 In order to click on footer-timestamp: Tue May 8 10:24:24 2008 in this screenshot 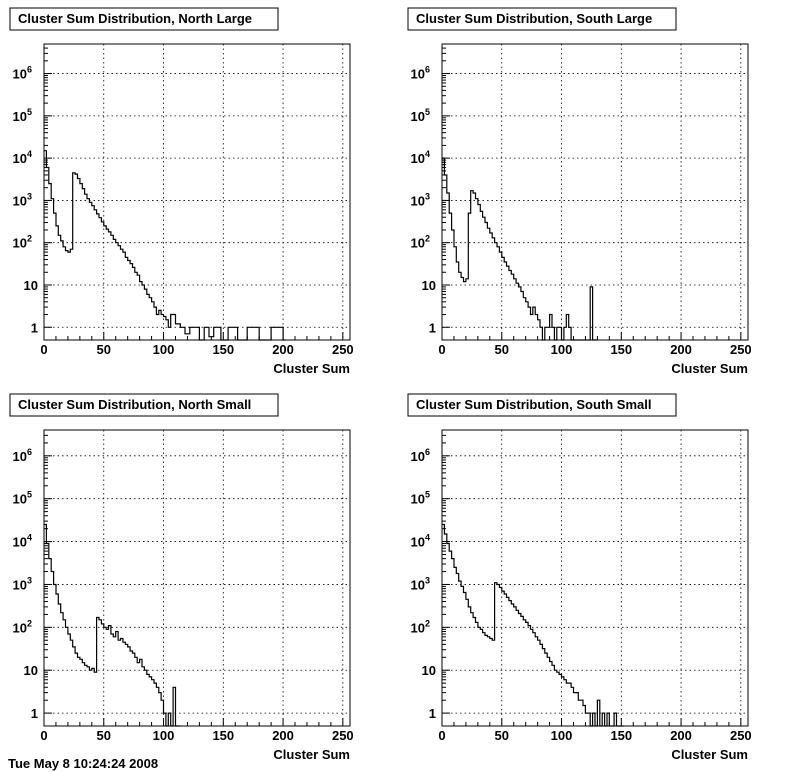, I will do `click(83, 763)`.